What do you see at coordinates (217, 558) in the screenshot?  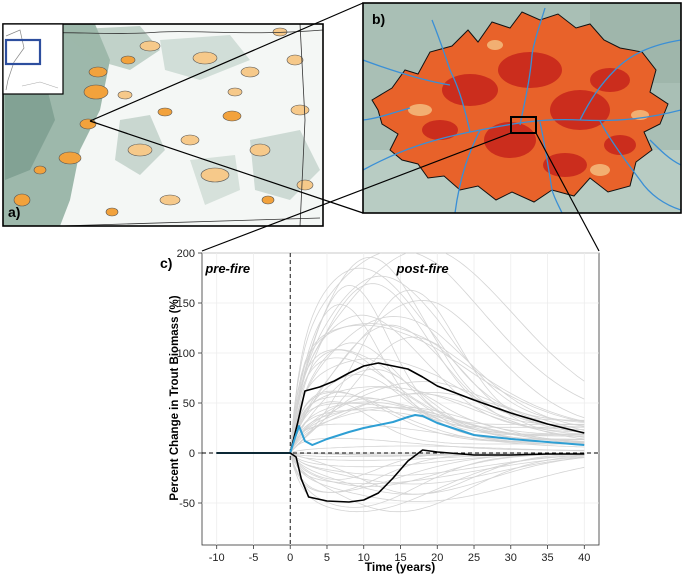 I see `x-tick-label: -10` at bounding box center [217, 558].